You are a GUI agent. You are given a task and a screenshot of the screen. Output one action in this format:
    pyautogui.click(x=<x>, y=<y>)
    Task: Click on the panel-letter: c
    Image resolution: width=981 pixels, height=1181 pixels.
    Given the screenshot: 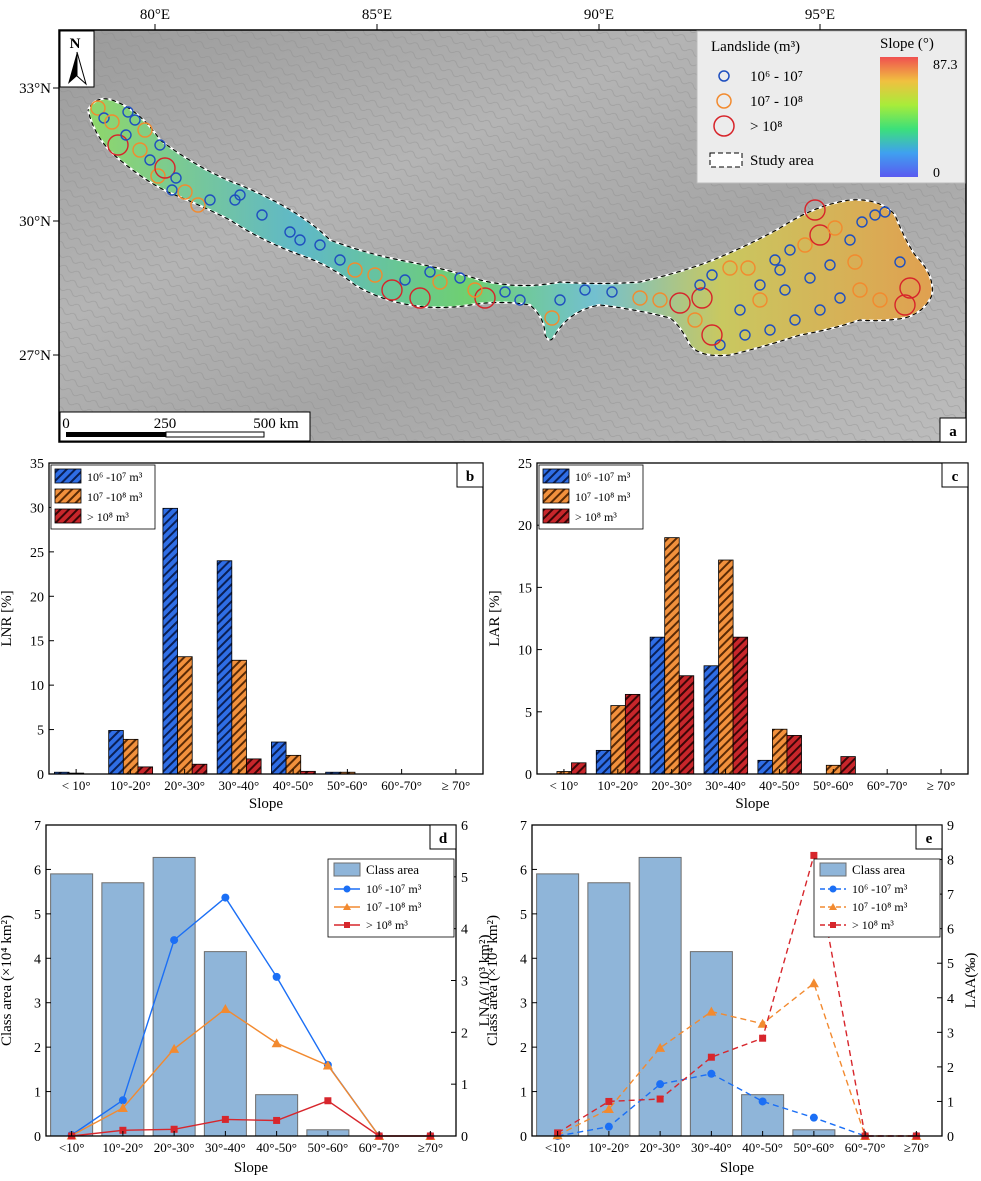 What is the action you would take?
    pyautogui.click(x=955, y=477)
    